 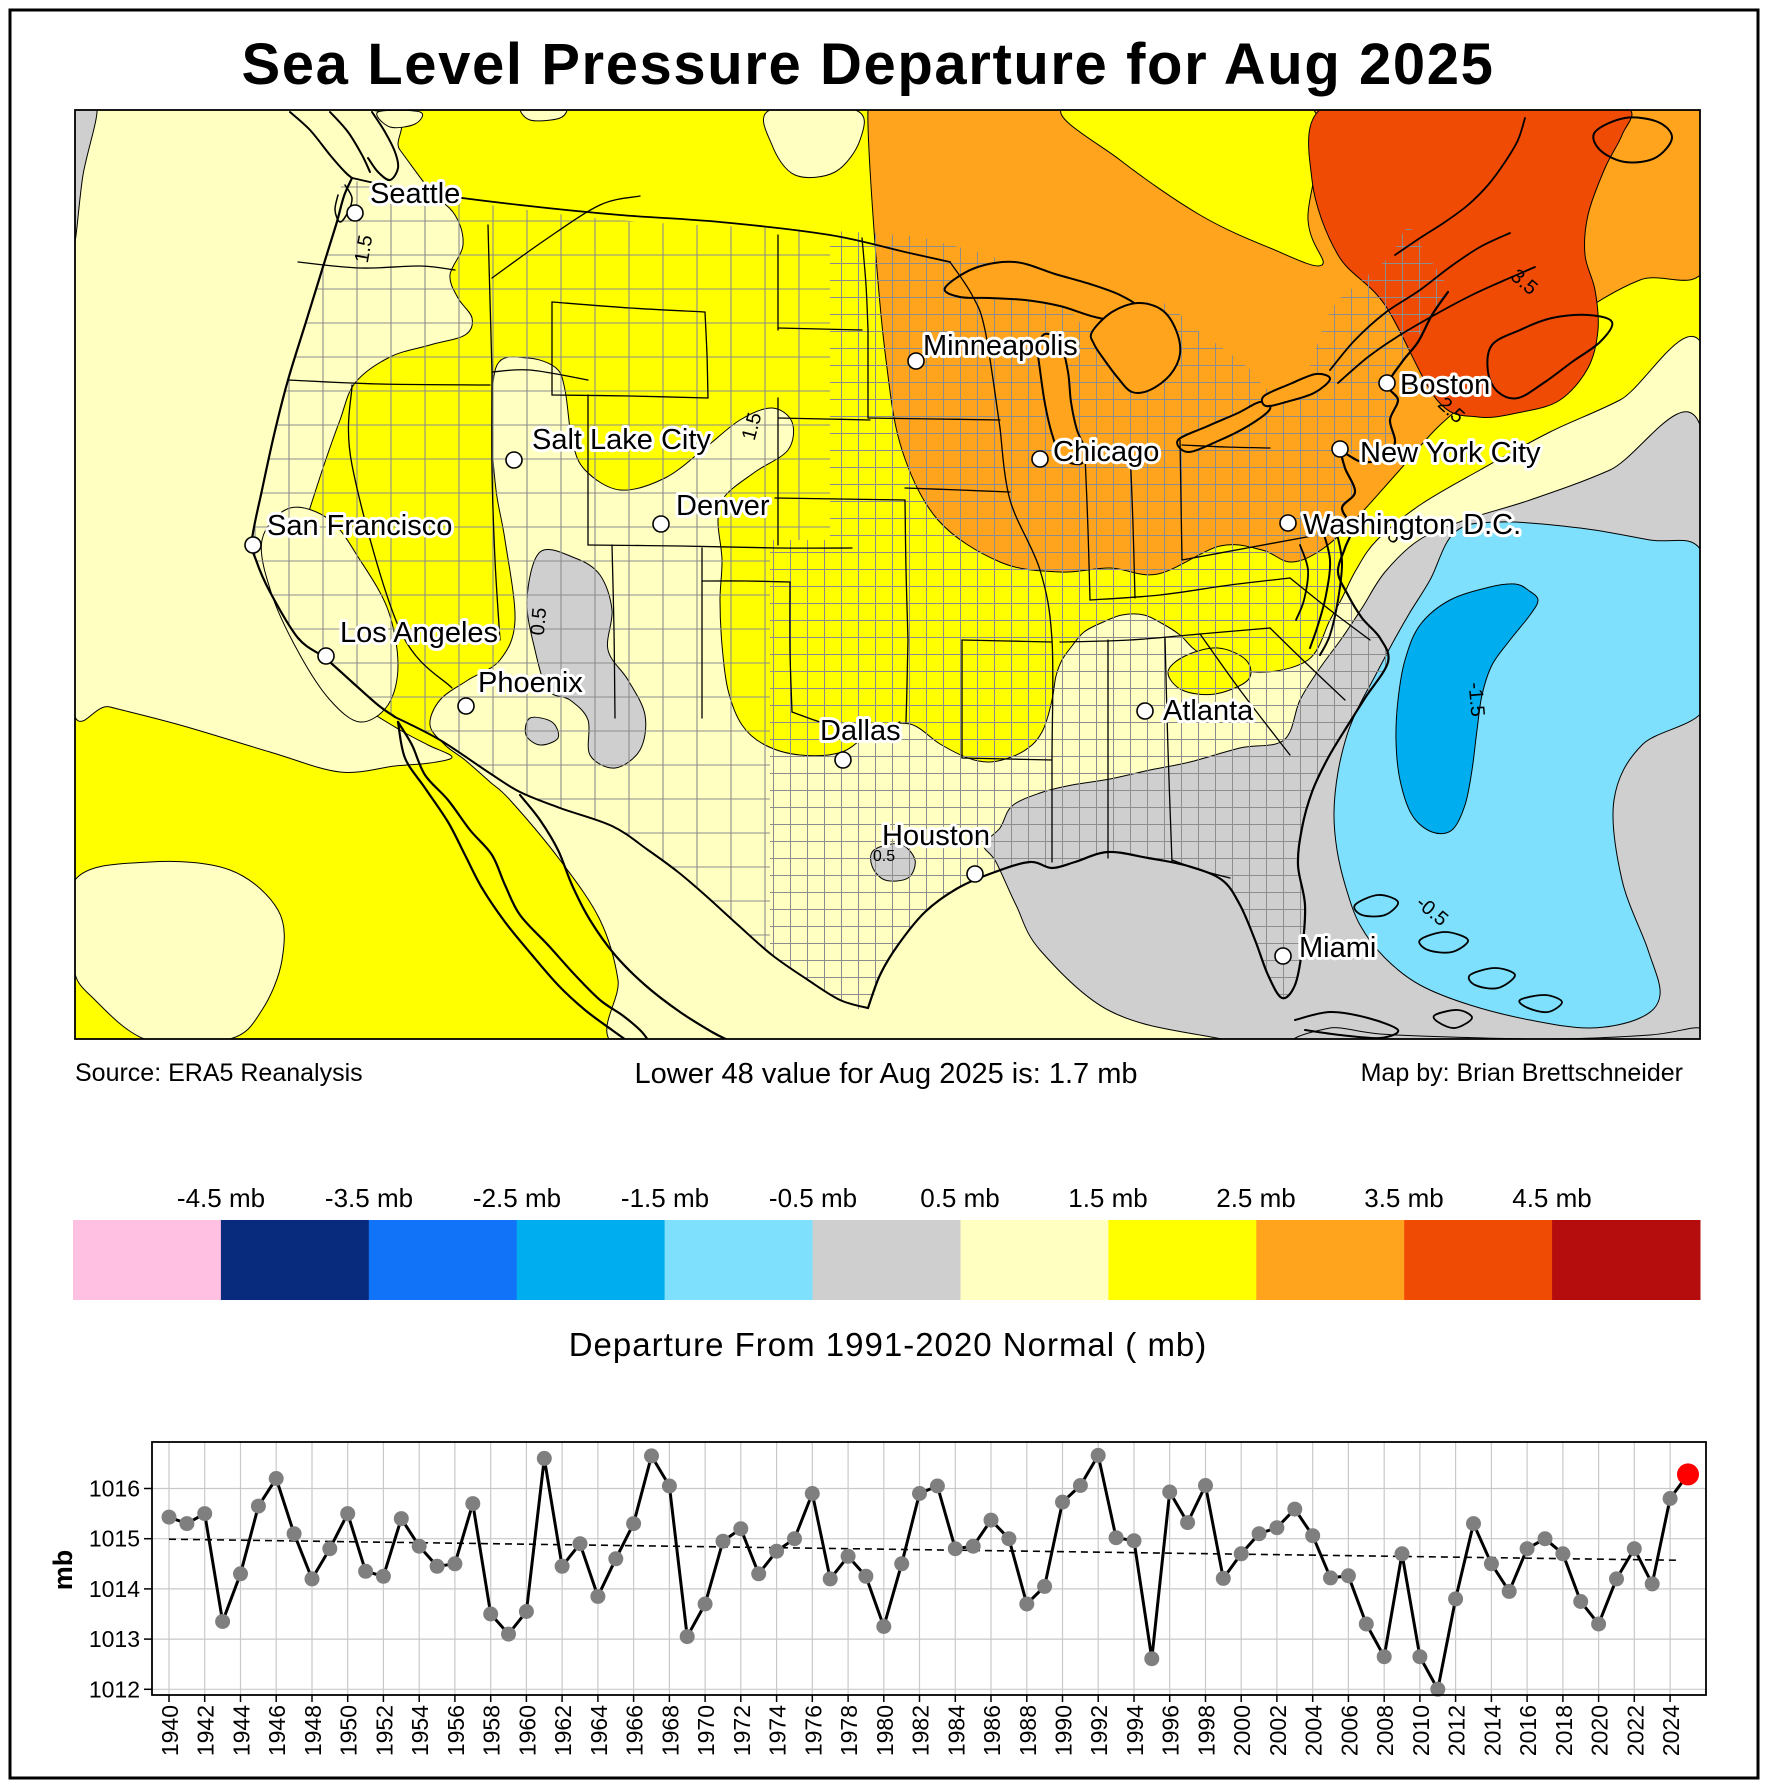 I want to click on svg-text: -0.5 mb, so click(x=813, y=1198).